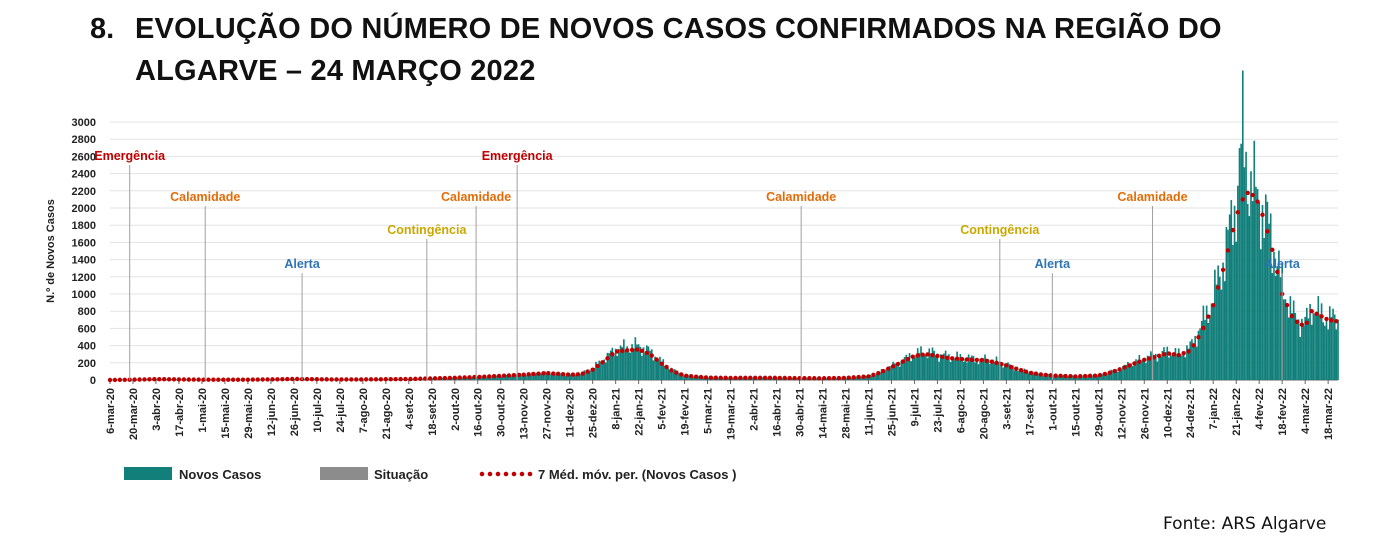 The height and width of the screenshot is (553, 1388). I want to click on x-tick-label: 18-mar-22, so click(1329, 414).